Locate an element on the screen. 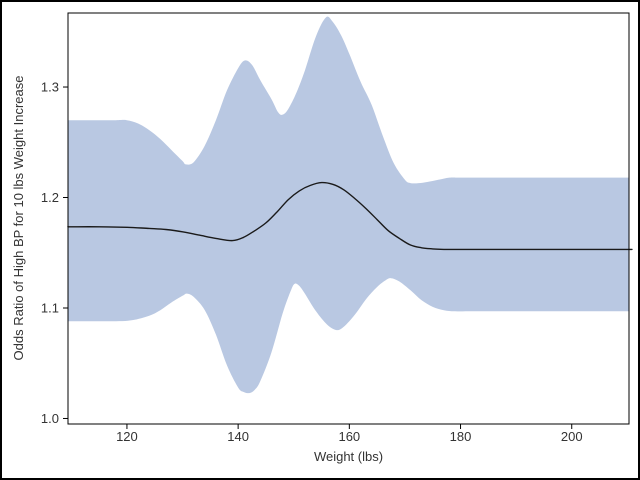  y-tick-label: 1.1 is located at coordinates (50, 307).